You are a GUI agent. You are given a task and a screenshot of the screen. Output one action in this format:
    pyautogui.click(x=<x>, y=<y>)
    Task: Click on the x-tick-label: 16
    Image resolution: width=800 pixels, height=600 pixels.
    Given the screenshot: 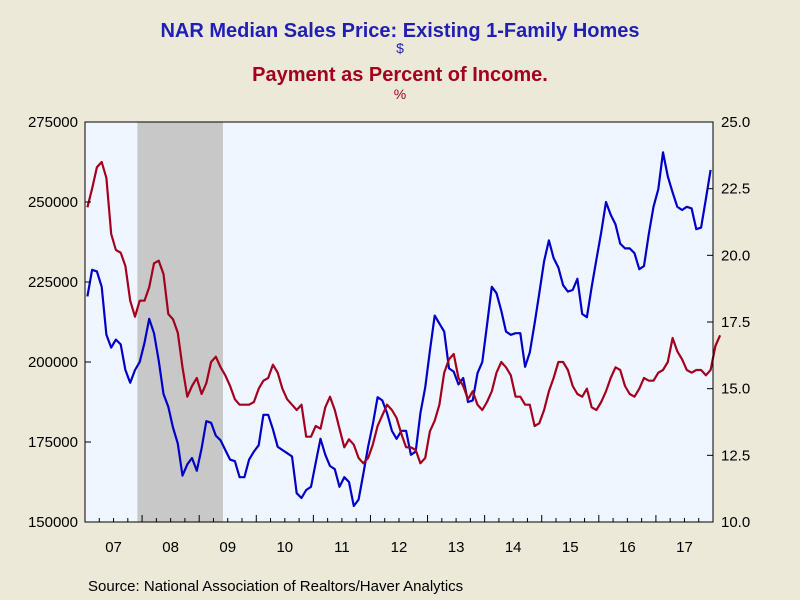 What is the action you would take?
    pyautogui.click(x=627, y=547)
    